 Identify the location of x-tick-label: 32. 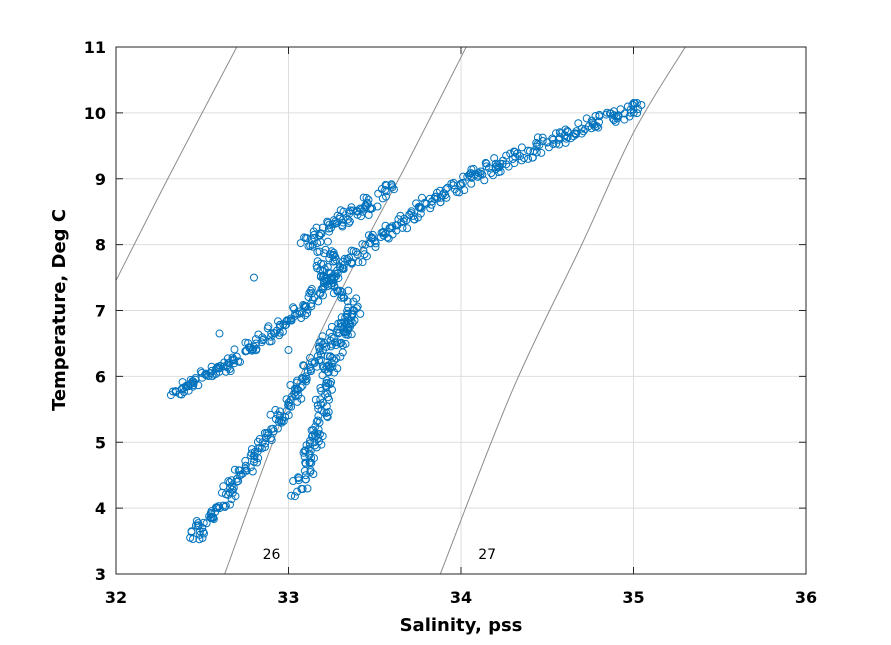
(116, 597).